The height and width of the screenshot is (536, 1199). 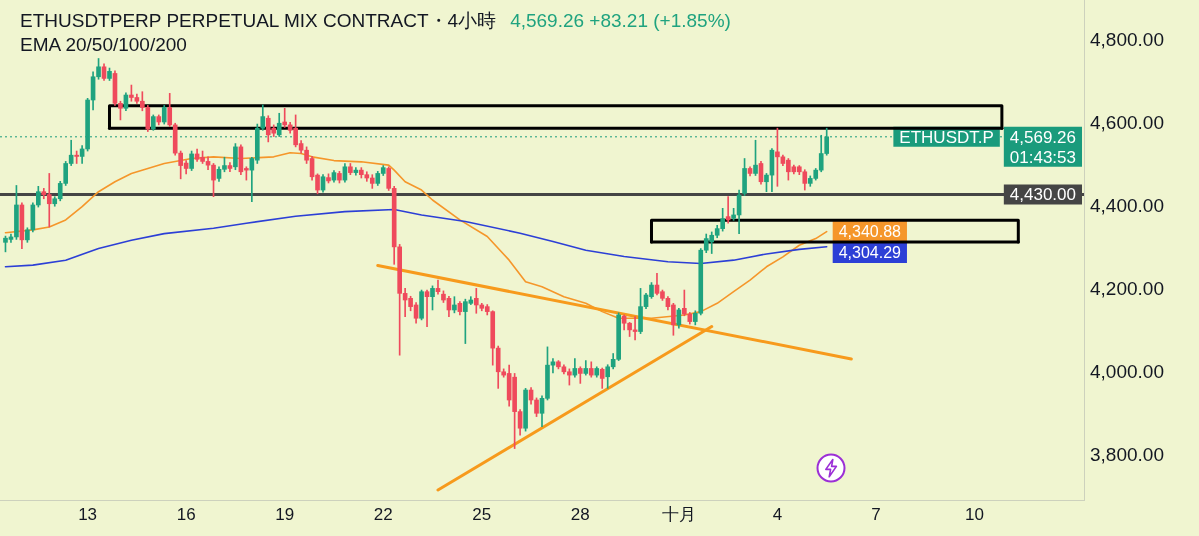 I want to click on text: EMA 20/50/100/200, so click(x=104, y=45).